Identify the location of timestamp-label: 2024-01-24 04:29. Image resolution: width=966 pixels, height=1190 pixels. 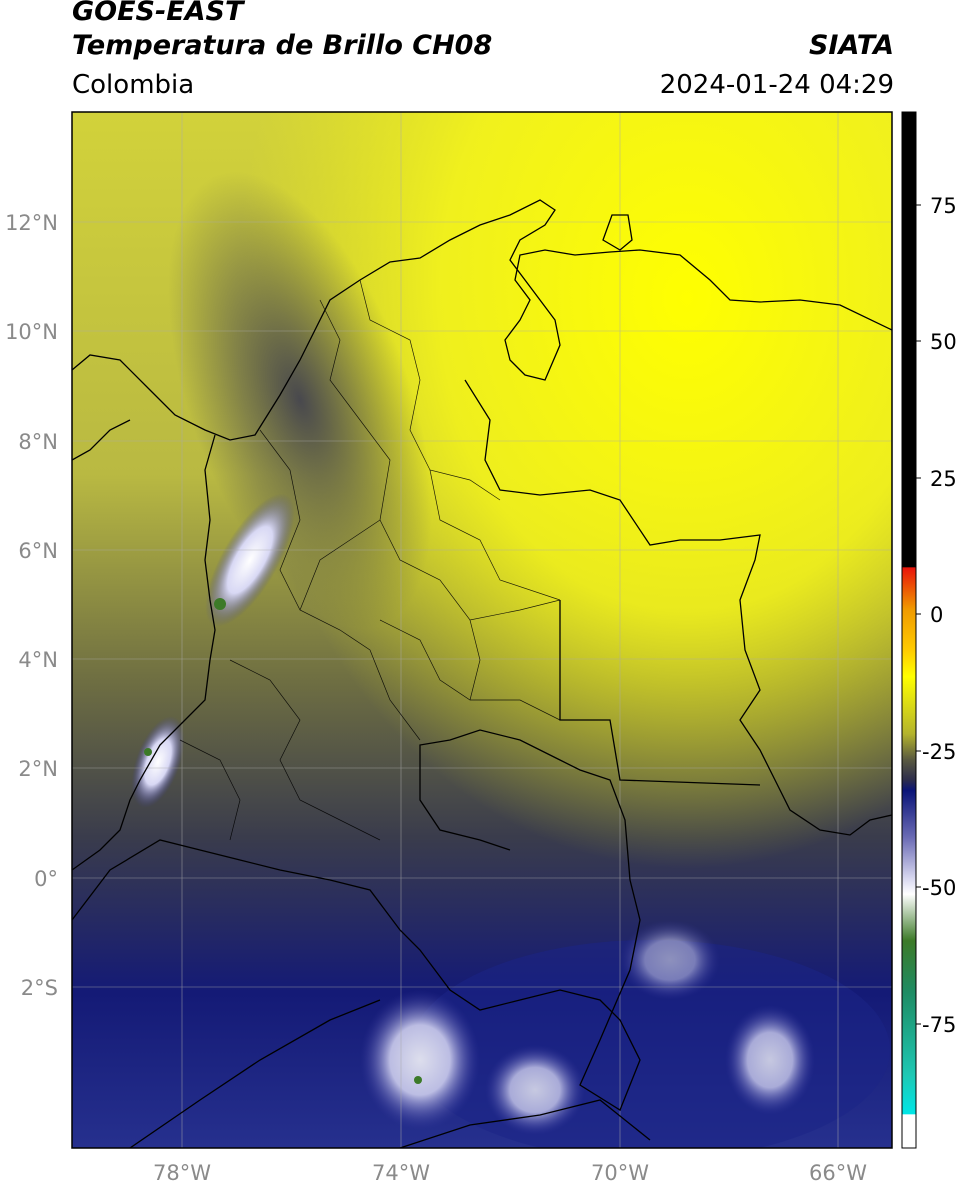
(776, 85).